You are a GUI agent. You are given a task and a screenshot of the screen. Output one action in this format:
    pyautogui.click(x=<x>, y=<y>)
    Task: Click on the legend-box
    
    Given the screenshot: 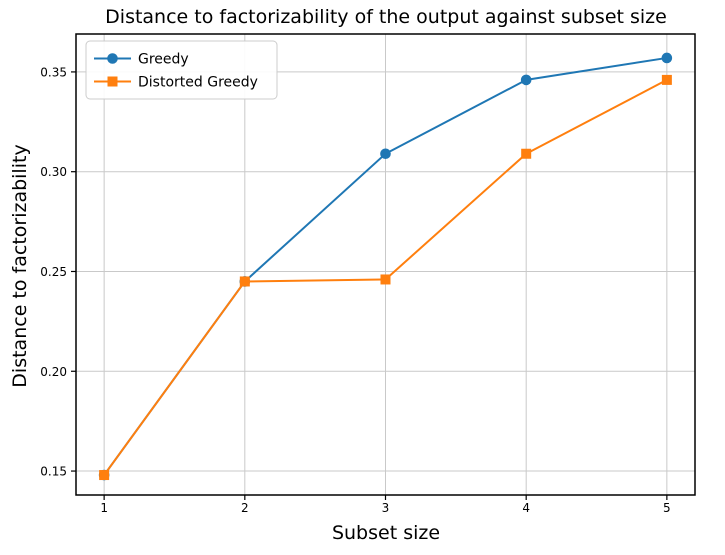 What is the action you would take?
    pyautogui.click(x=181, y=70)
    